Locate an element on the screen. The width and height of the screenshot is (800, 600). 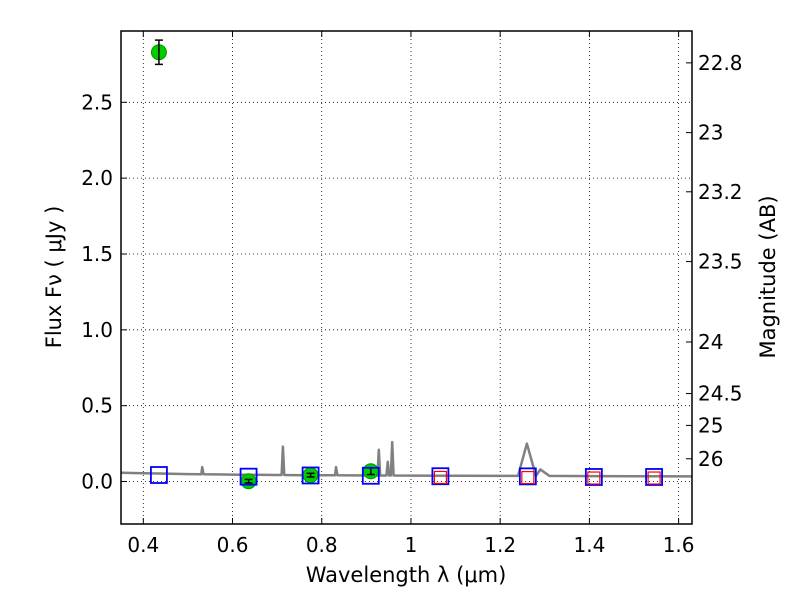
x-axis-title: Wavelength λ (μm) is located at coordinates (406, 575).